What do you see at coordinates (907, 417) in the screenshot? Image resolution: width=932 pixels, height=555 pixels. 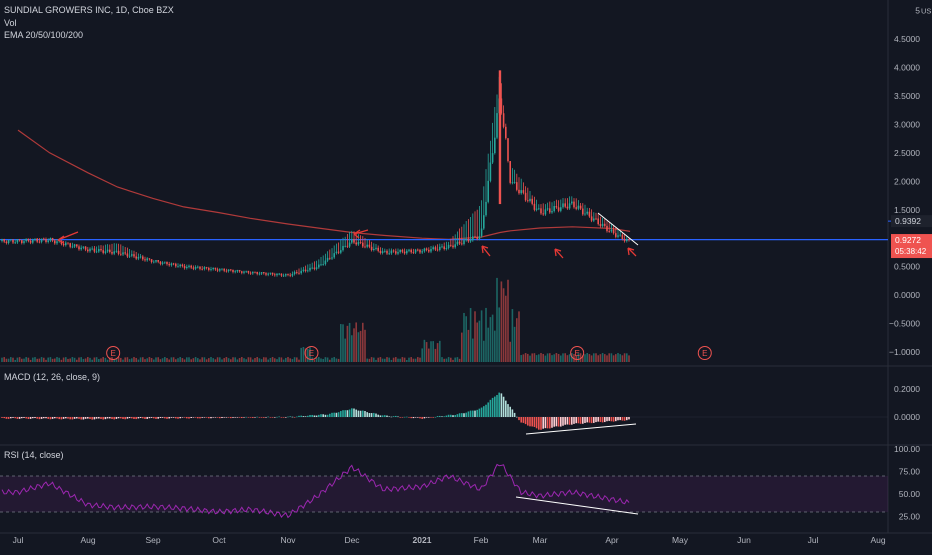 I see `macd-tick-label: 0.0000` at bounding box center [907, 417].